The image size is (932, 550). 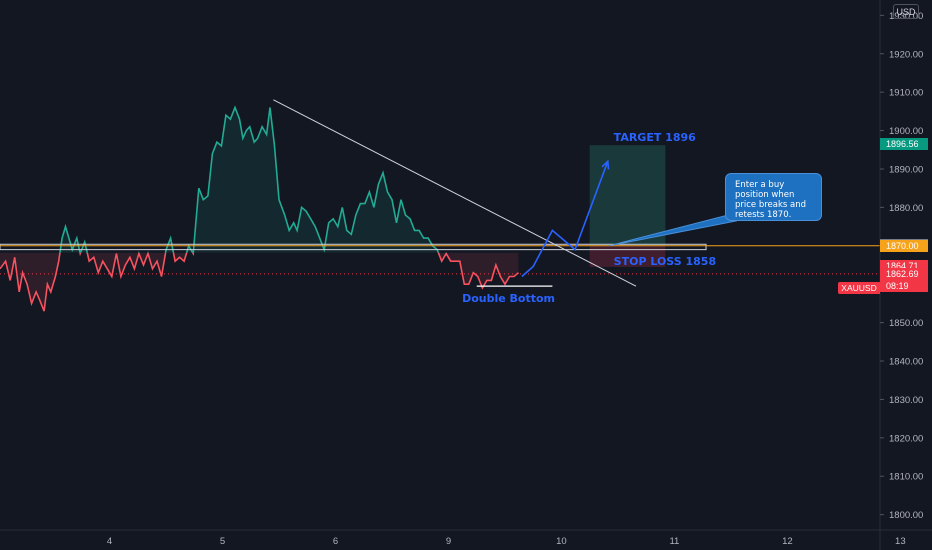 What do you see at coordinates (906, 438) in the screenshot?
I see `y-tick-label: 1820.00` at bounding box center [906, 438].